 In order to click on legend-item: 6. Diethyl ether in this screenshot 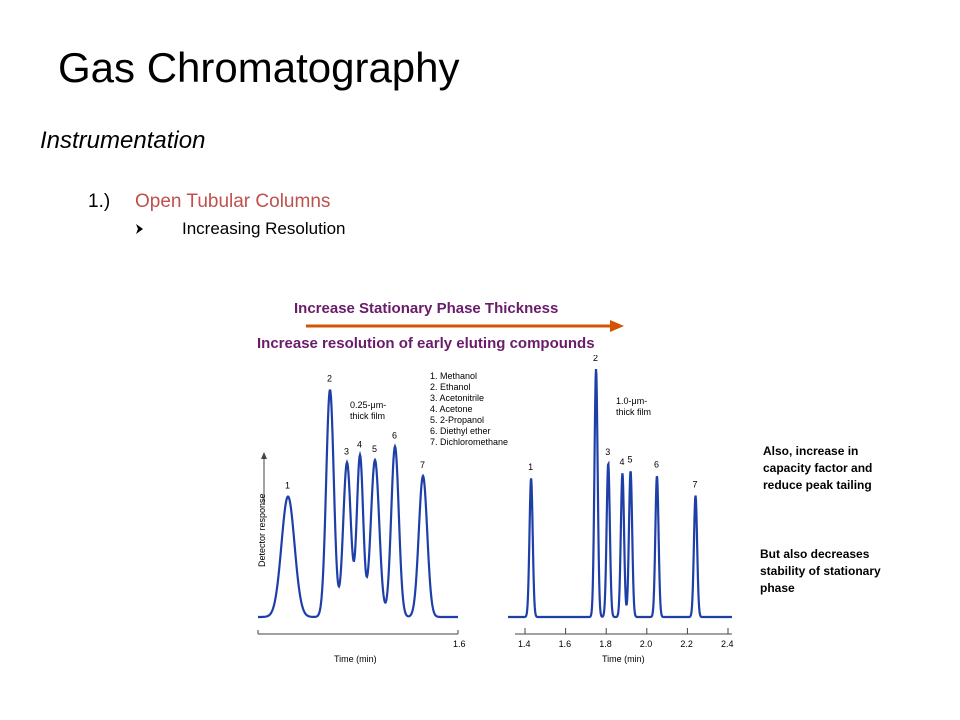, I will do `click(460, 431)`.